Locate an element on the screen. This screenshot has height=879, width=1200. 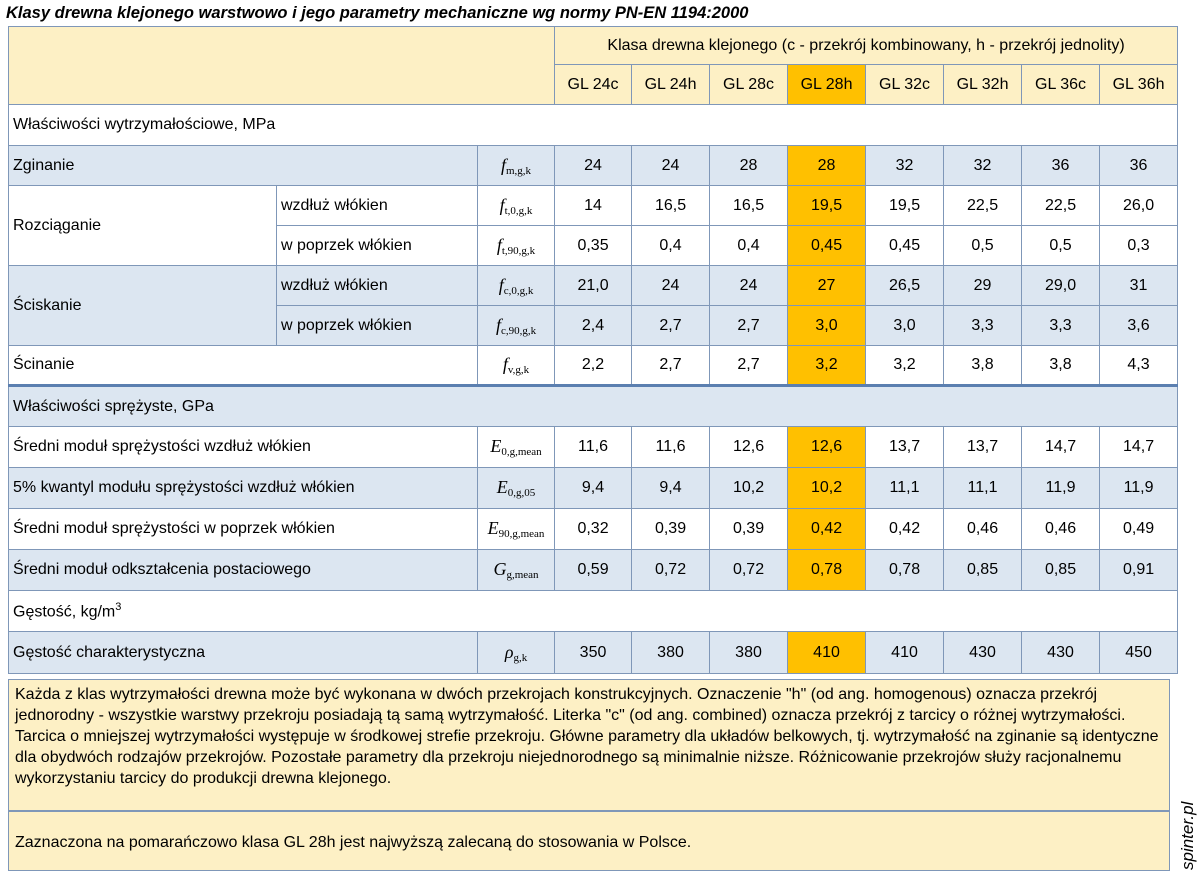
value-cell: 3,2 is located at coordinates (905, 365).